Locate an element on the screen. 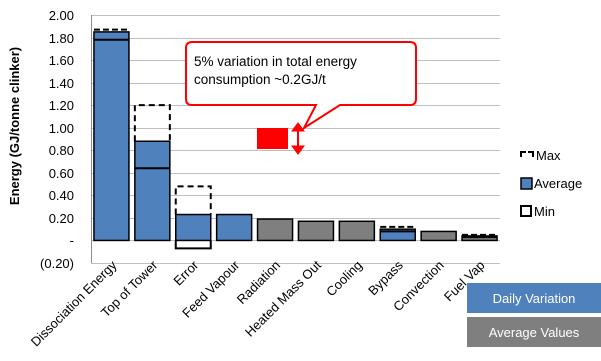  y-axis-title: Energy (GJ/tonne clinker) is located at coordinates (14, 126).